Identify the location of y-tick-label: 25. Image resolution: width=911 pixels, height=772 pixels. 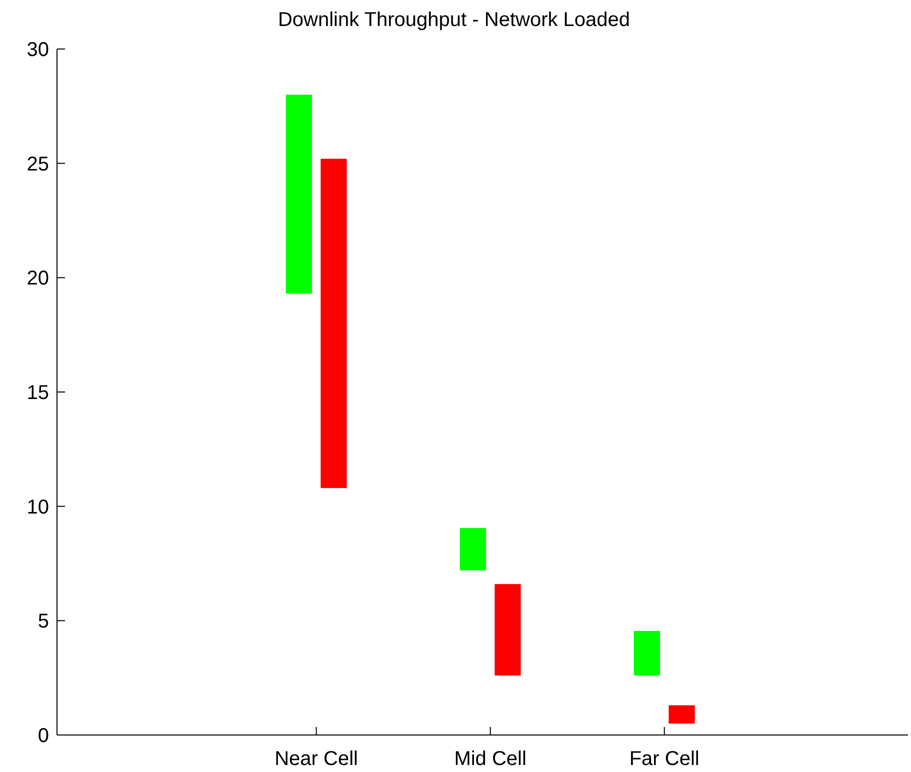
(37, 164).